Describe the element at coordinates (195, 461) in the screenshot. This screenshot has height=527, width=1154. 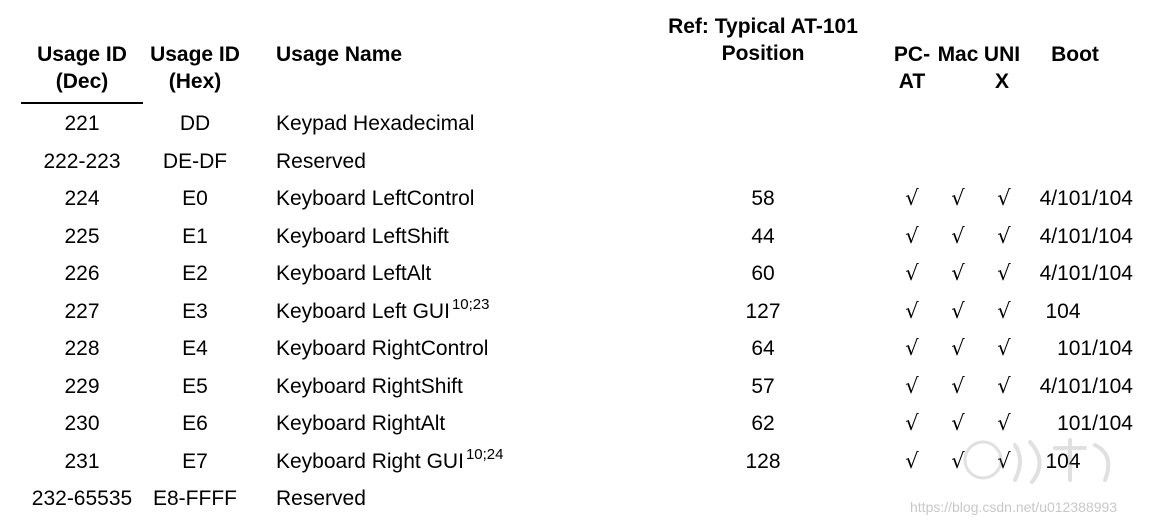
I see `usage-id-hex: E7` at that location.